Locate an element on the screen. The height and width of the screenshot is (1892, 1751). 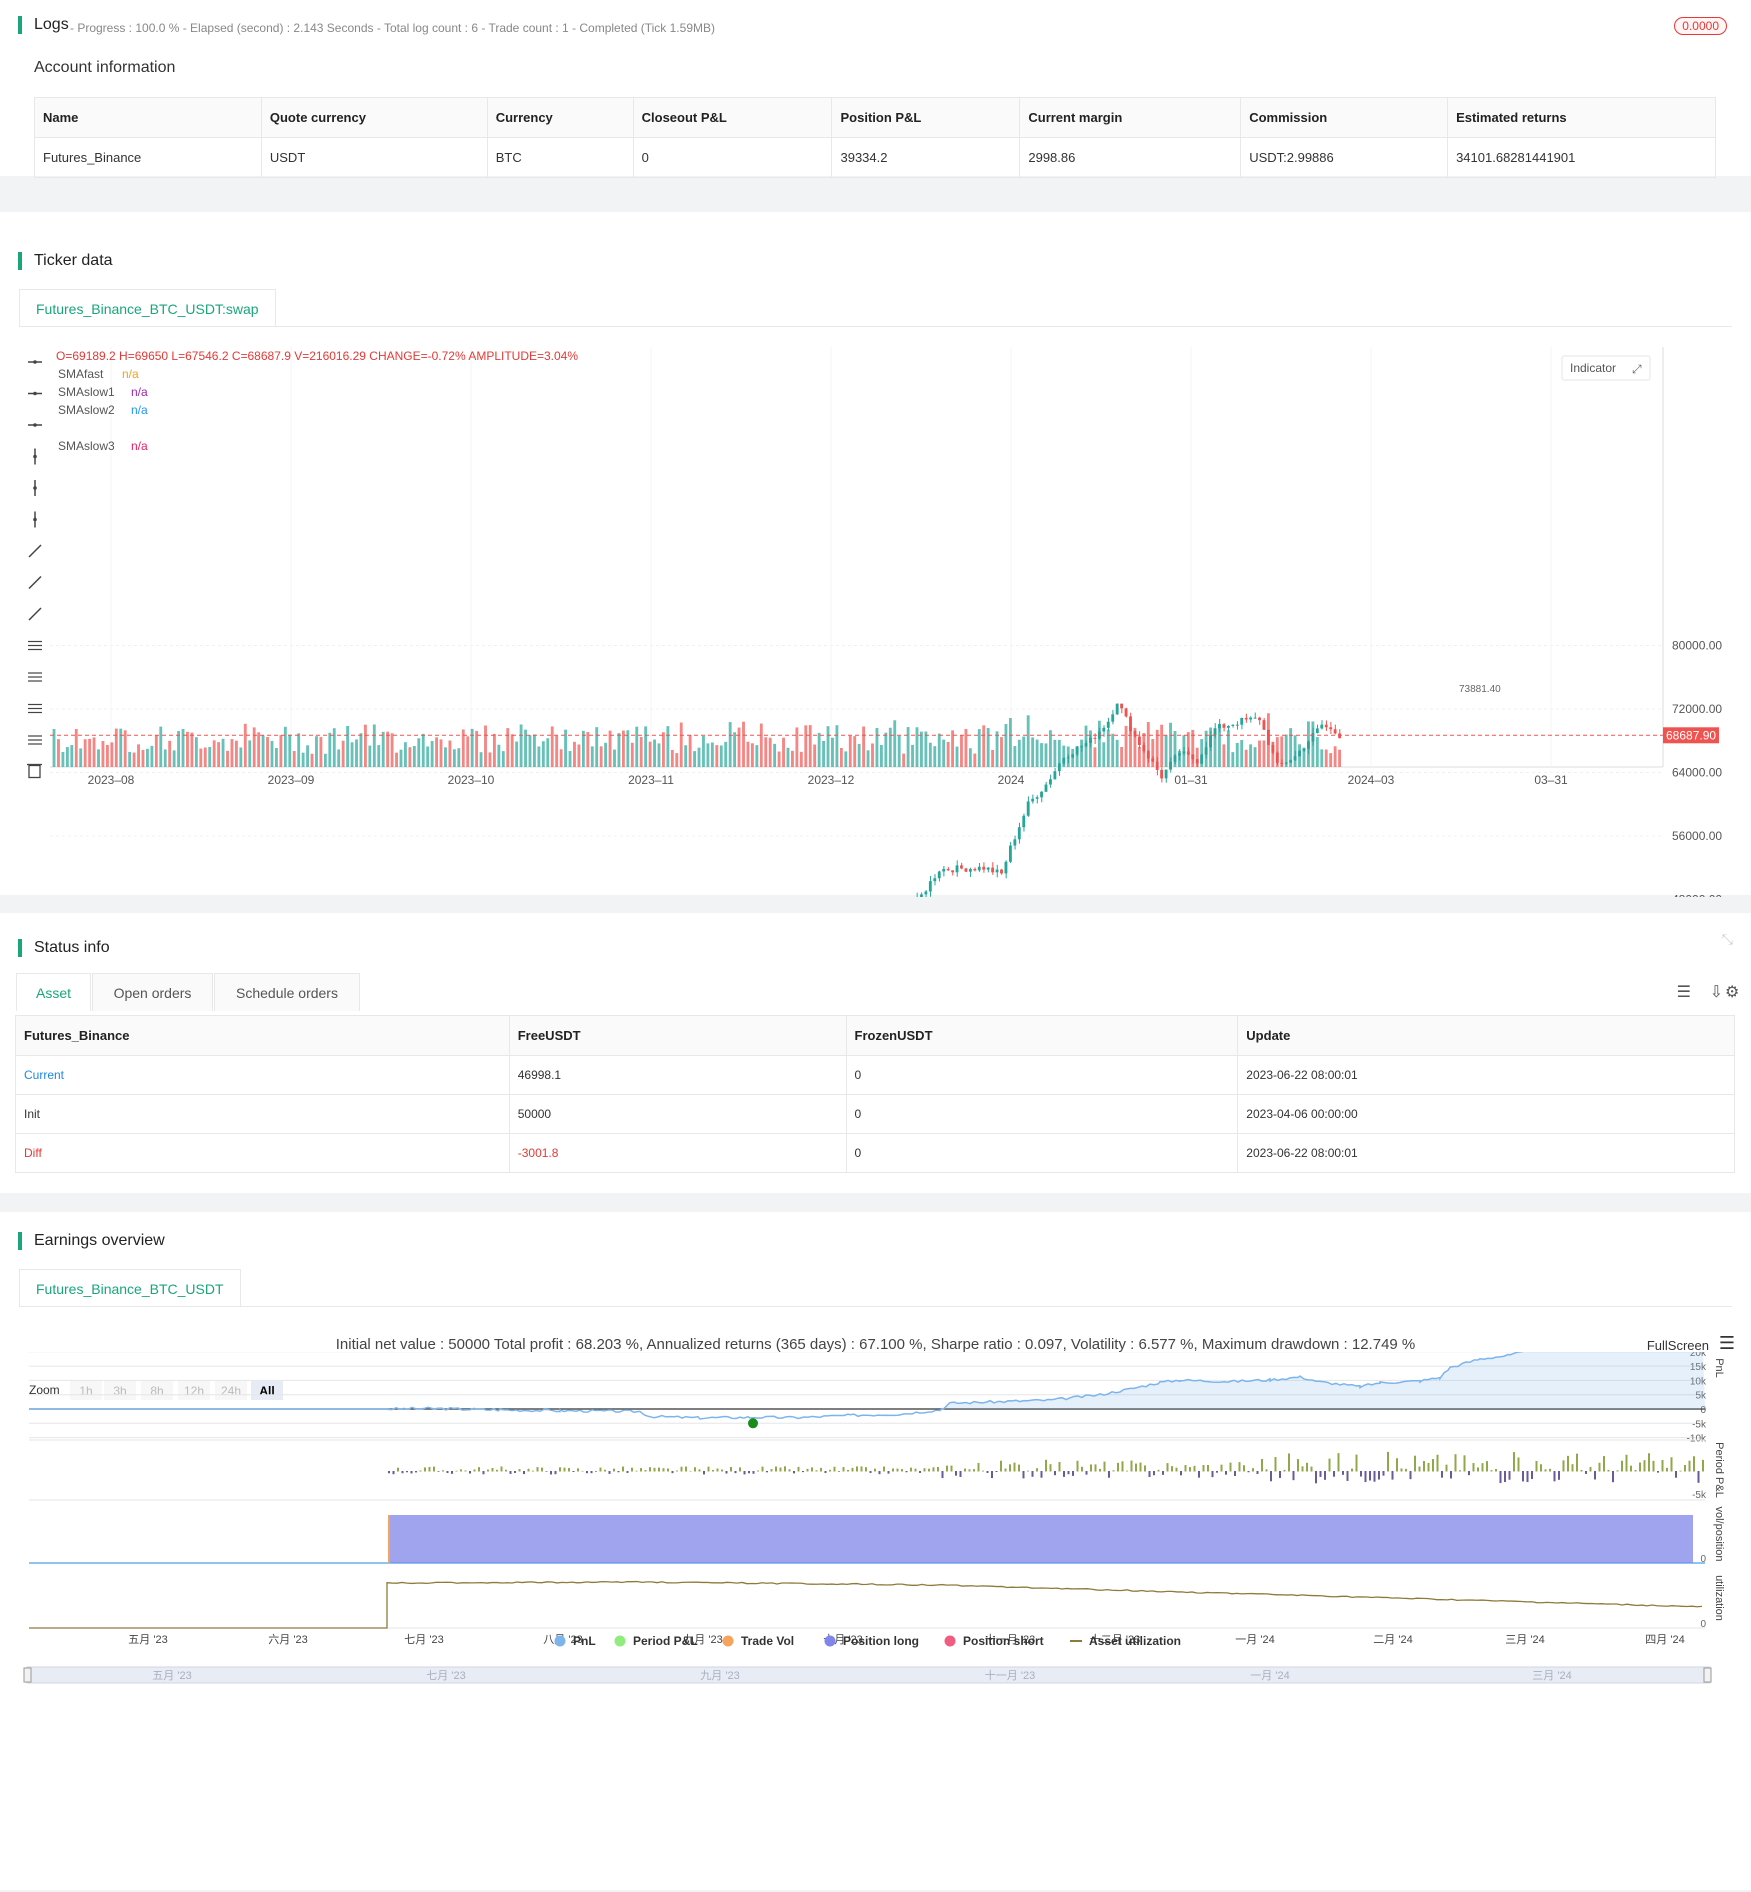
legend-item: Position short is located at coordinates (994, 1641).